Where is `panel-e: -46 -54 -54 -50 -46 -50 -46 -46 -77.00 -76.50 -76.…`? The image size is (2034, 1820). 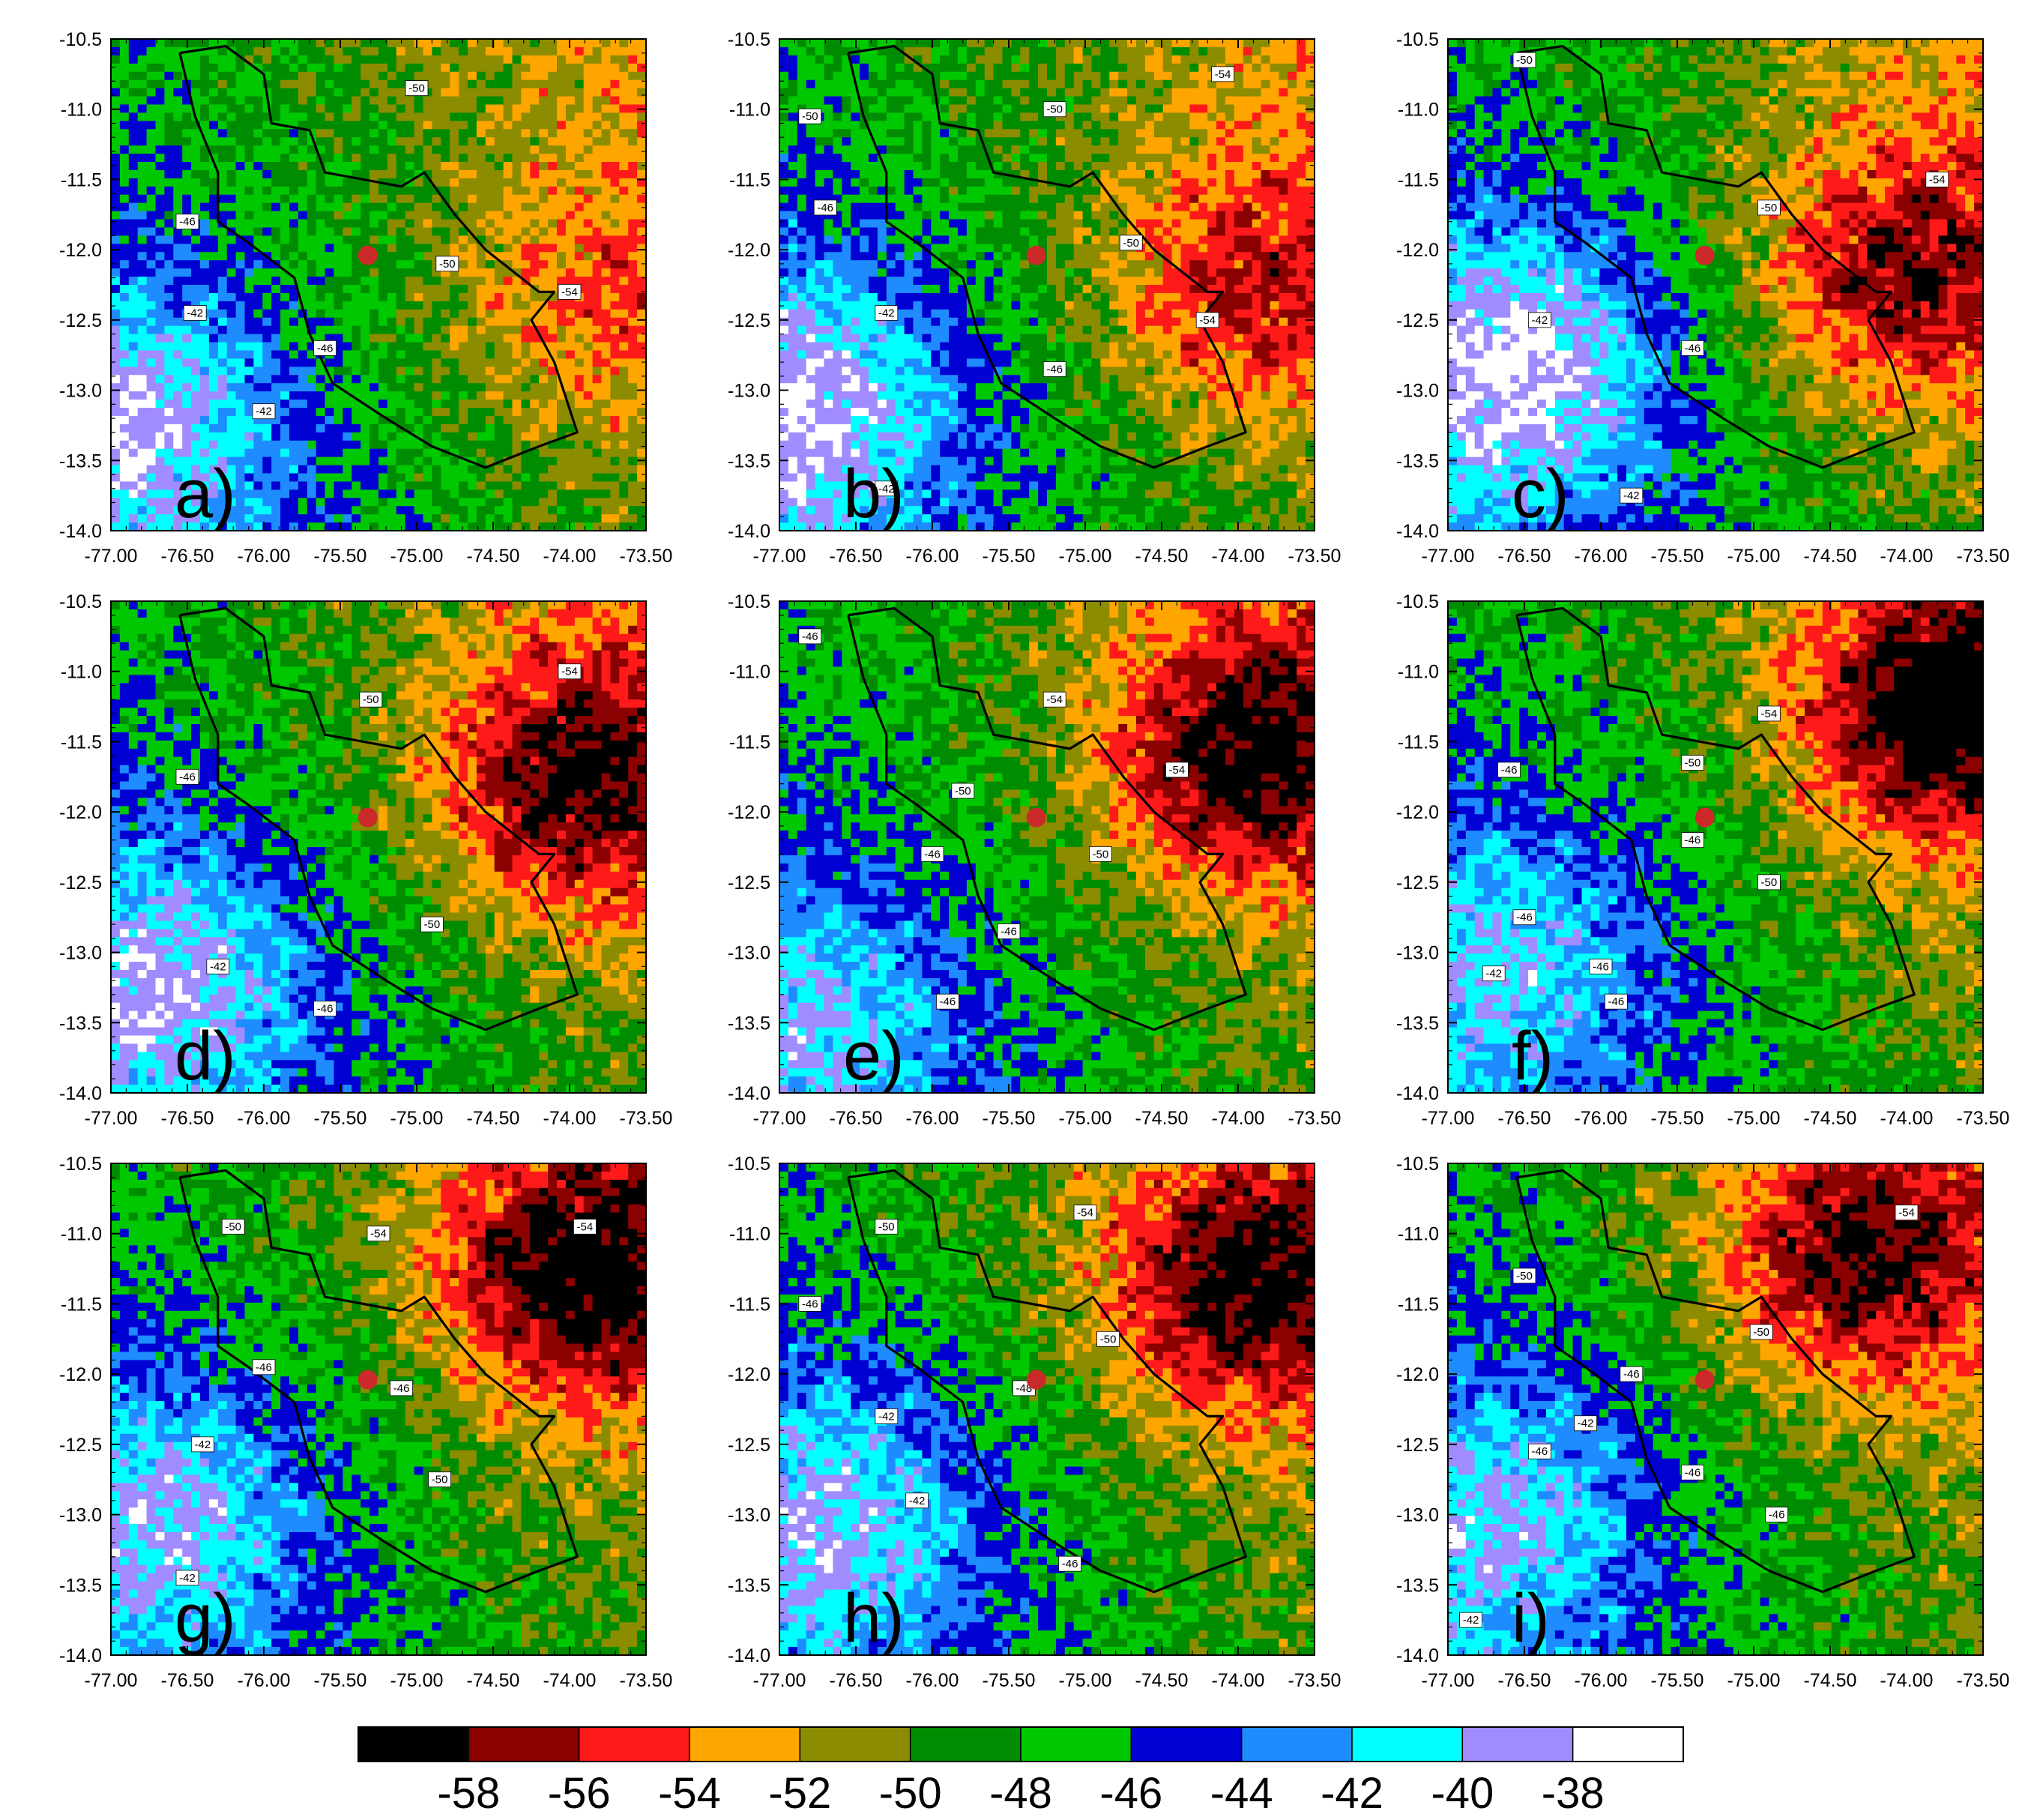
panel-e: -46 -54 -54 -50 -46 -50 -46 -46 -77.00 -76.50 -76.… is located at coordinates (1034, 860).